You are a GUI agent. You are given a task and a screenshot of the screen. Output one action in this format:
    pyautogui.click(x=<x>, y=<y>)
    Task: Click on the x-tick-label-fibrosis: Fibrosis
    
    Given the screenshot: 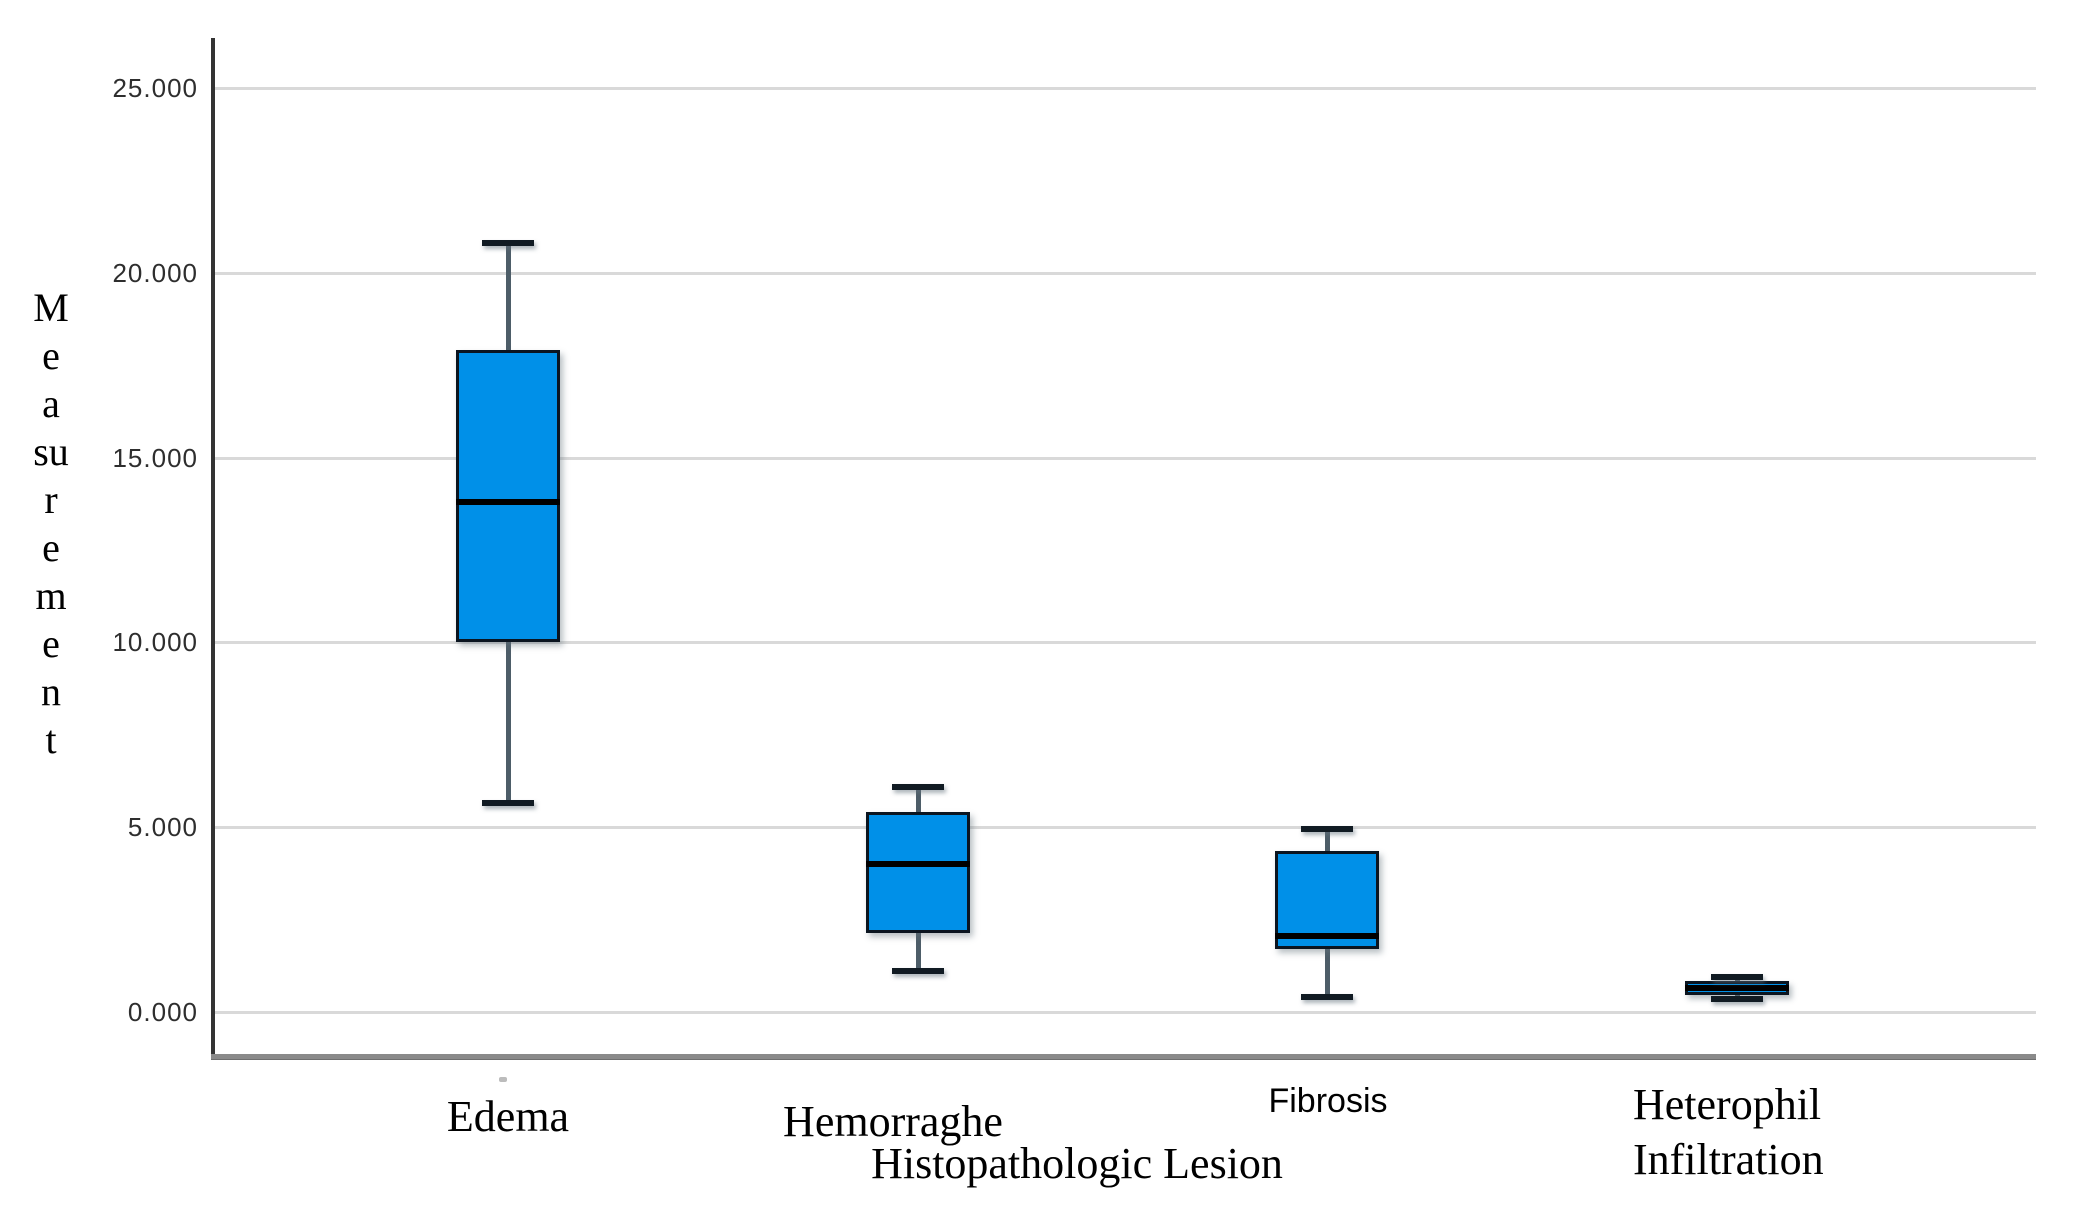 What is the action you would take?
    pyautogui.click(x=1328, y=1101)
    